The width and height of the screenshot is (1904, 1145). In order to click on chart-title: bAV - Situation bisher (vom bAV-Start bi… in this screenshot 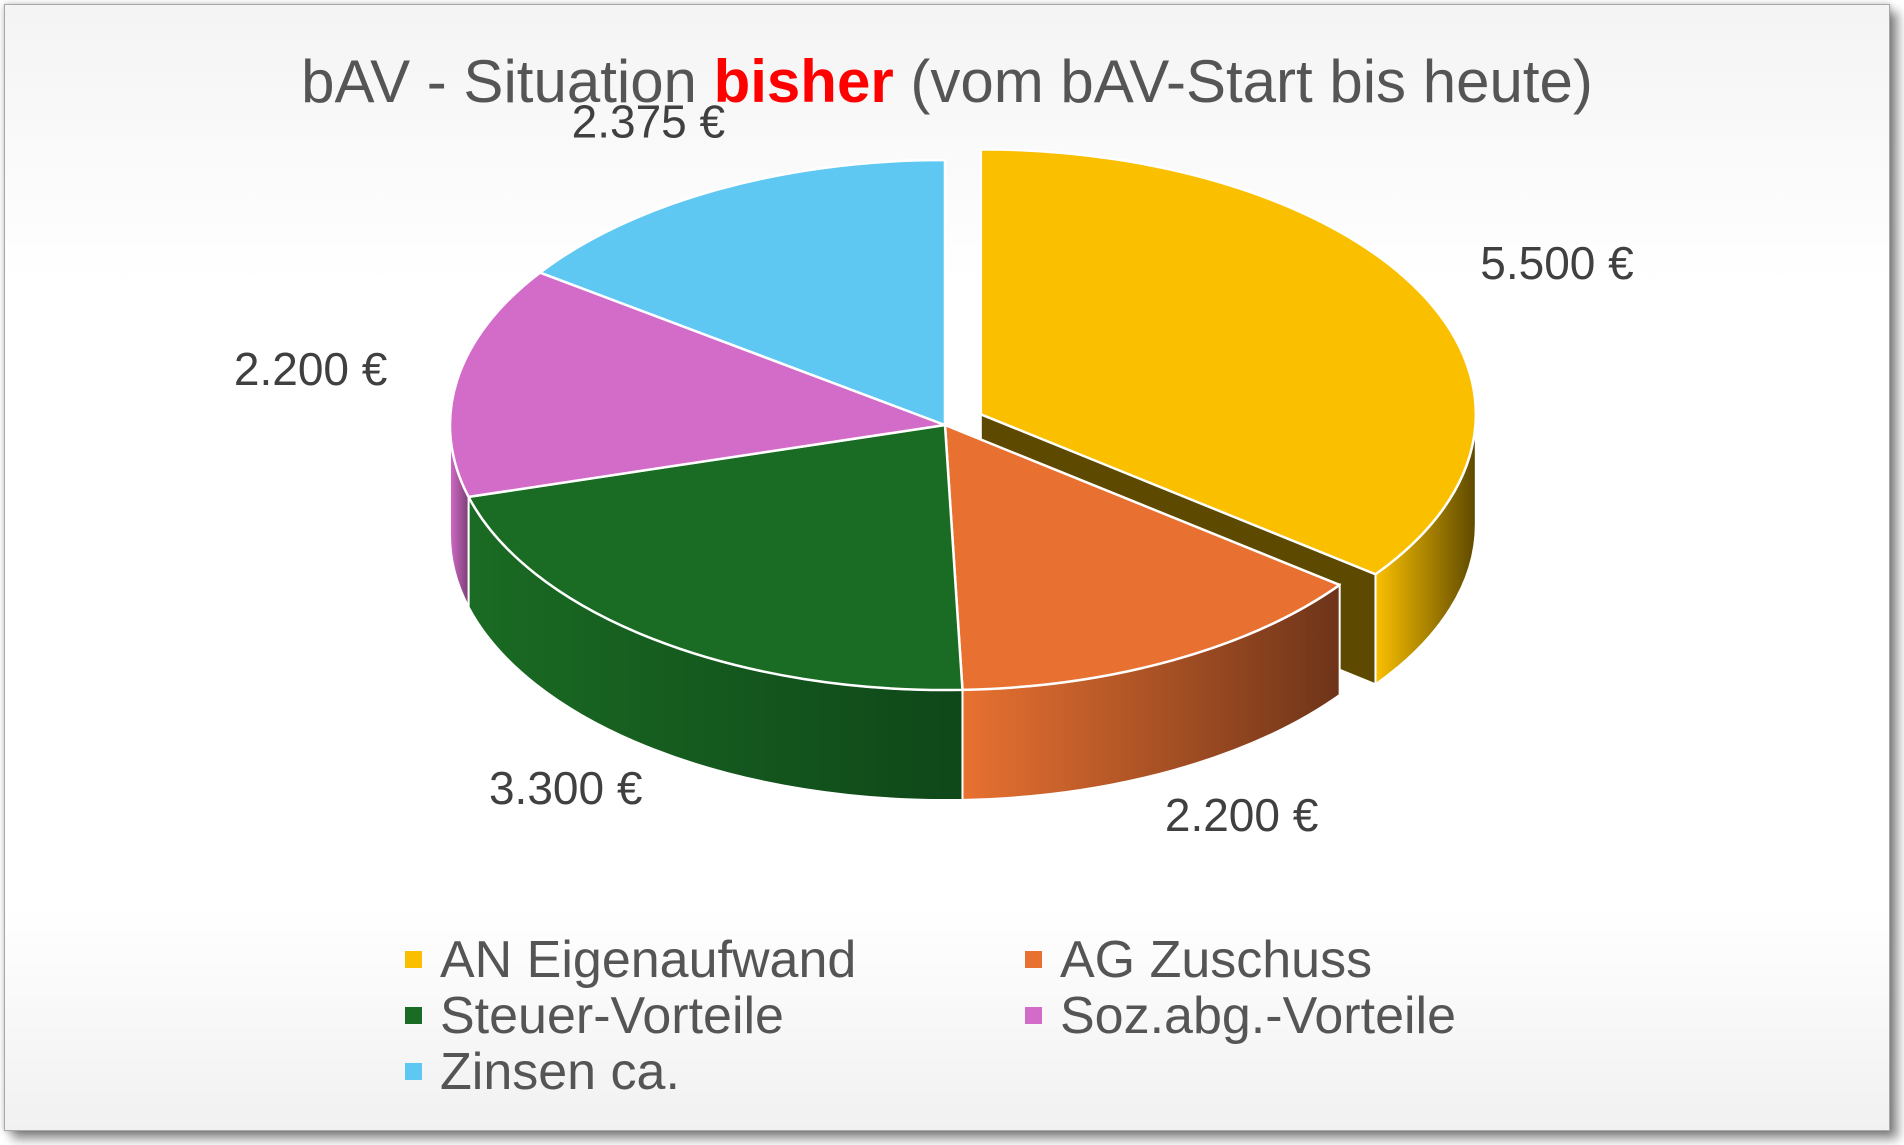, I will do `click(947, 81)`.